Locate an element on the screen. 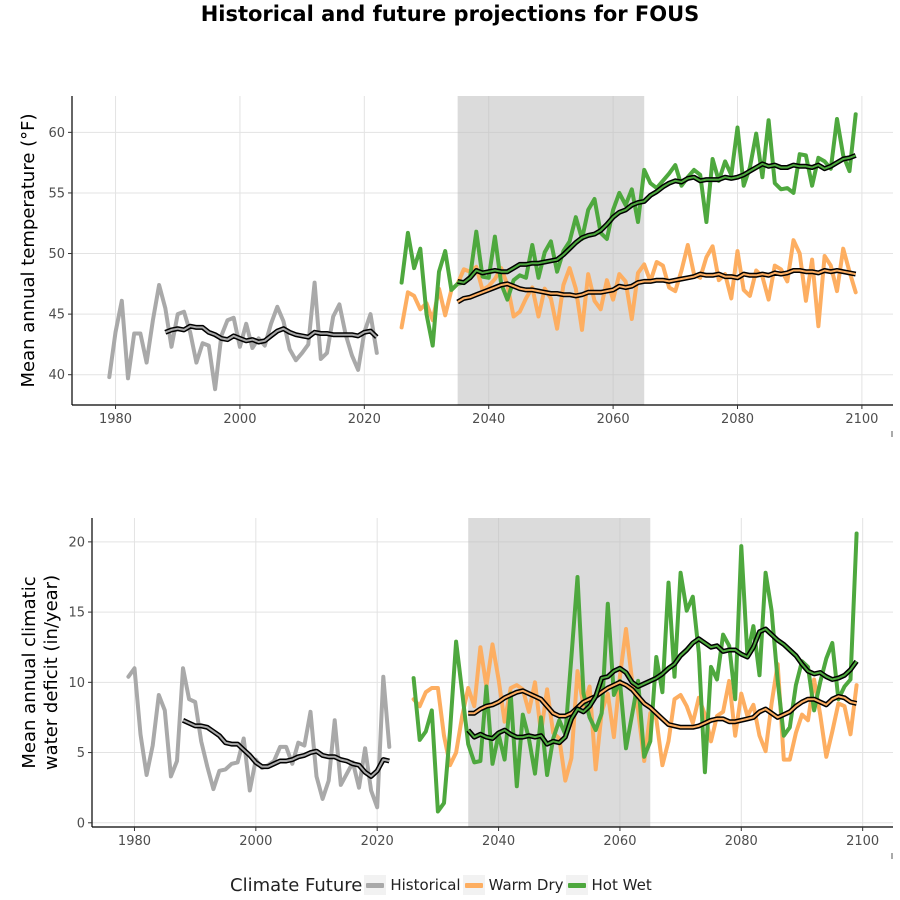  y-tick-label: 40 is located at coordinates (56, 375).